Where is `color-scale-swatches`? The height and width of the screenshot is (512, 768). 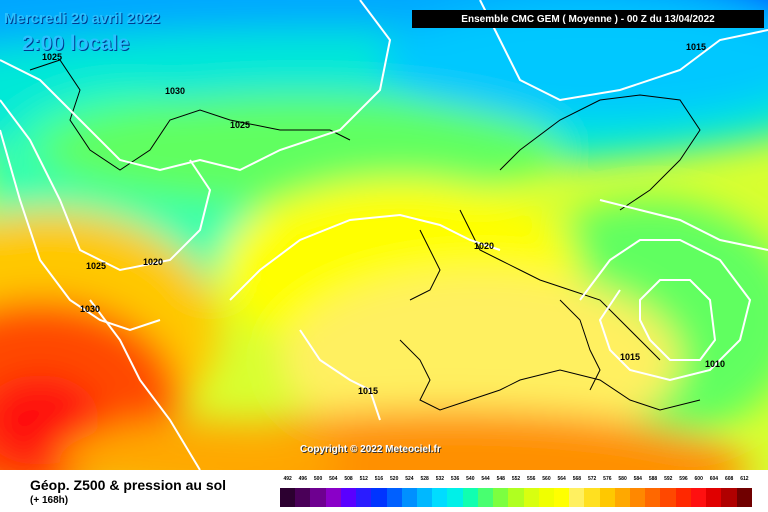
color-scale-swatches is located at coordinates (516, 497).